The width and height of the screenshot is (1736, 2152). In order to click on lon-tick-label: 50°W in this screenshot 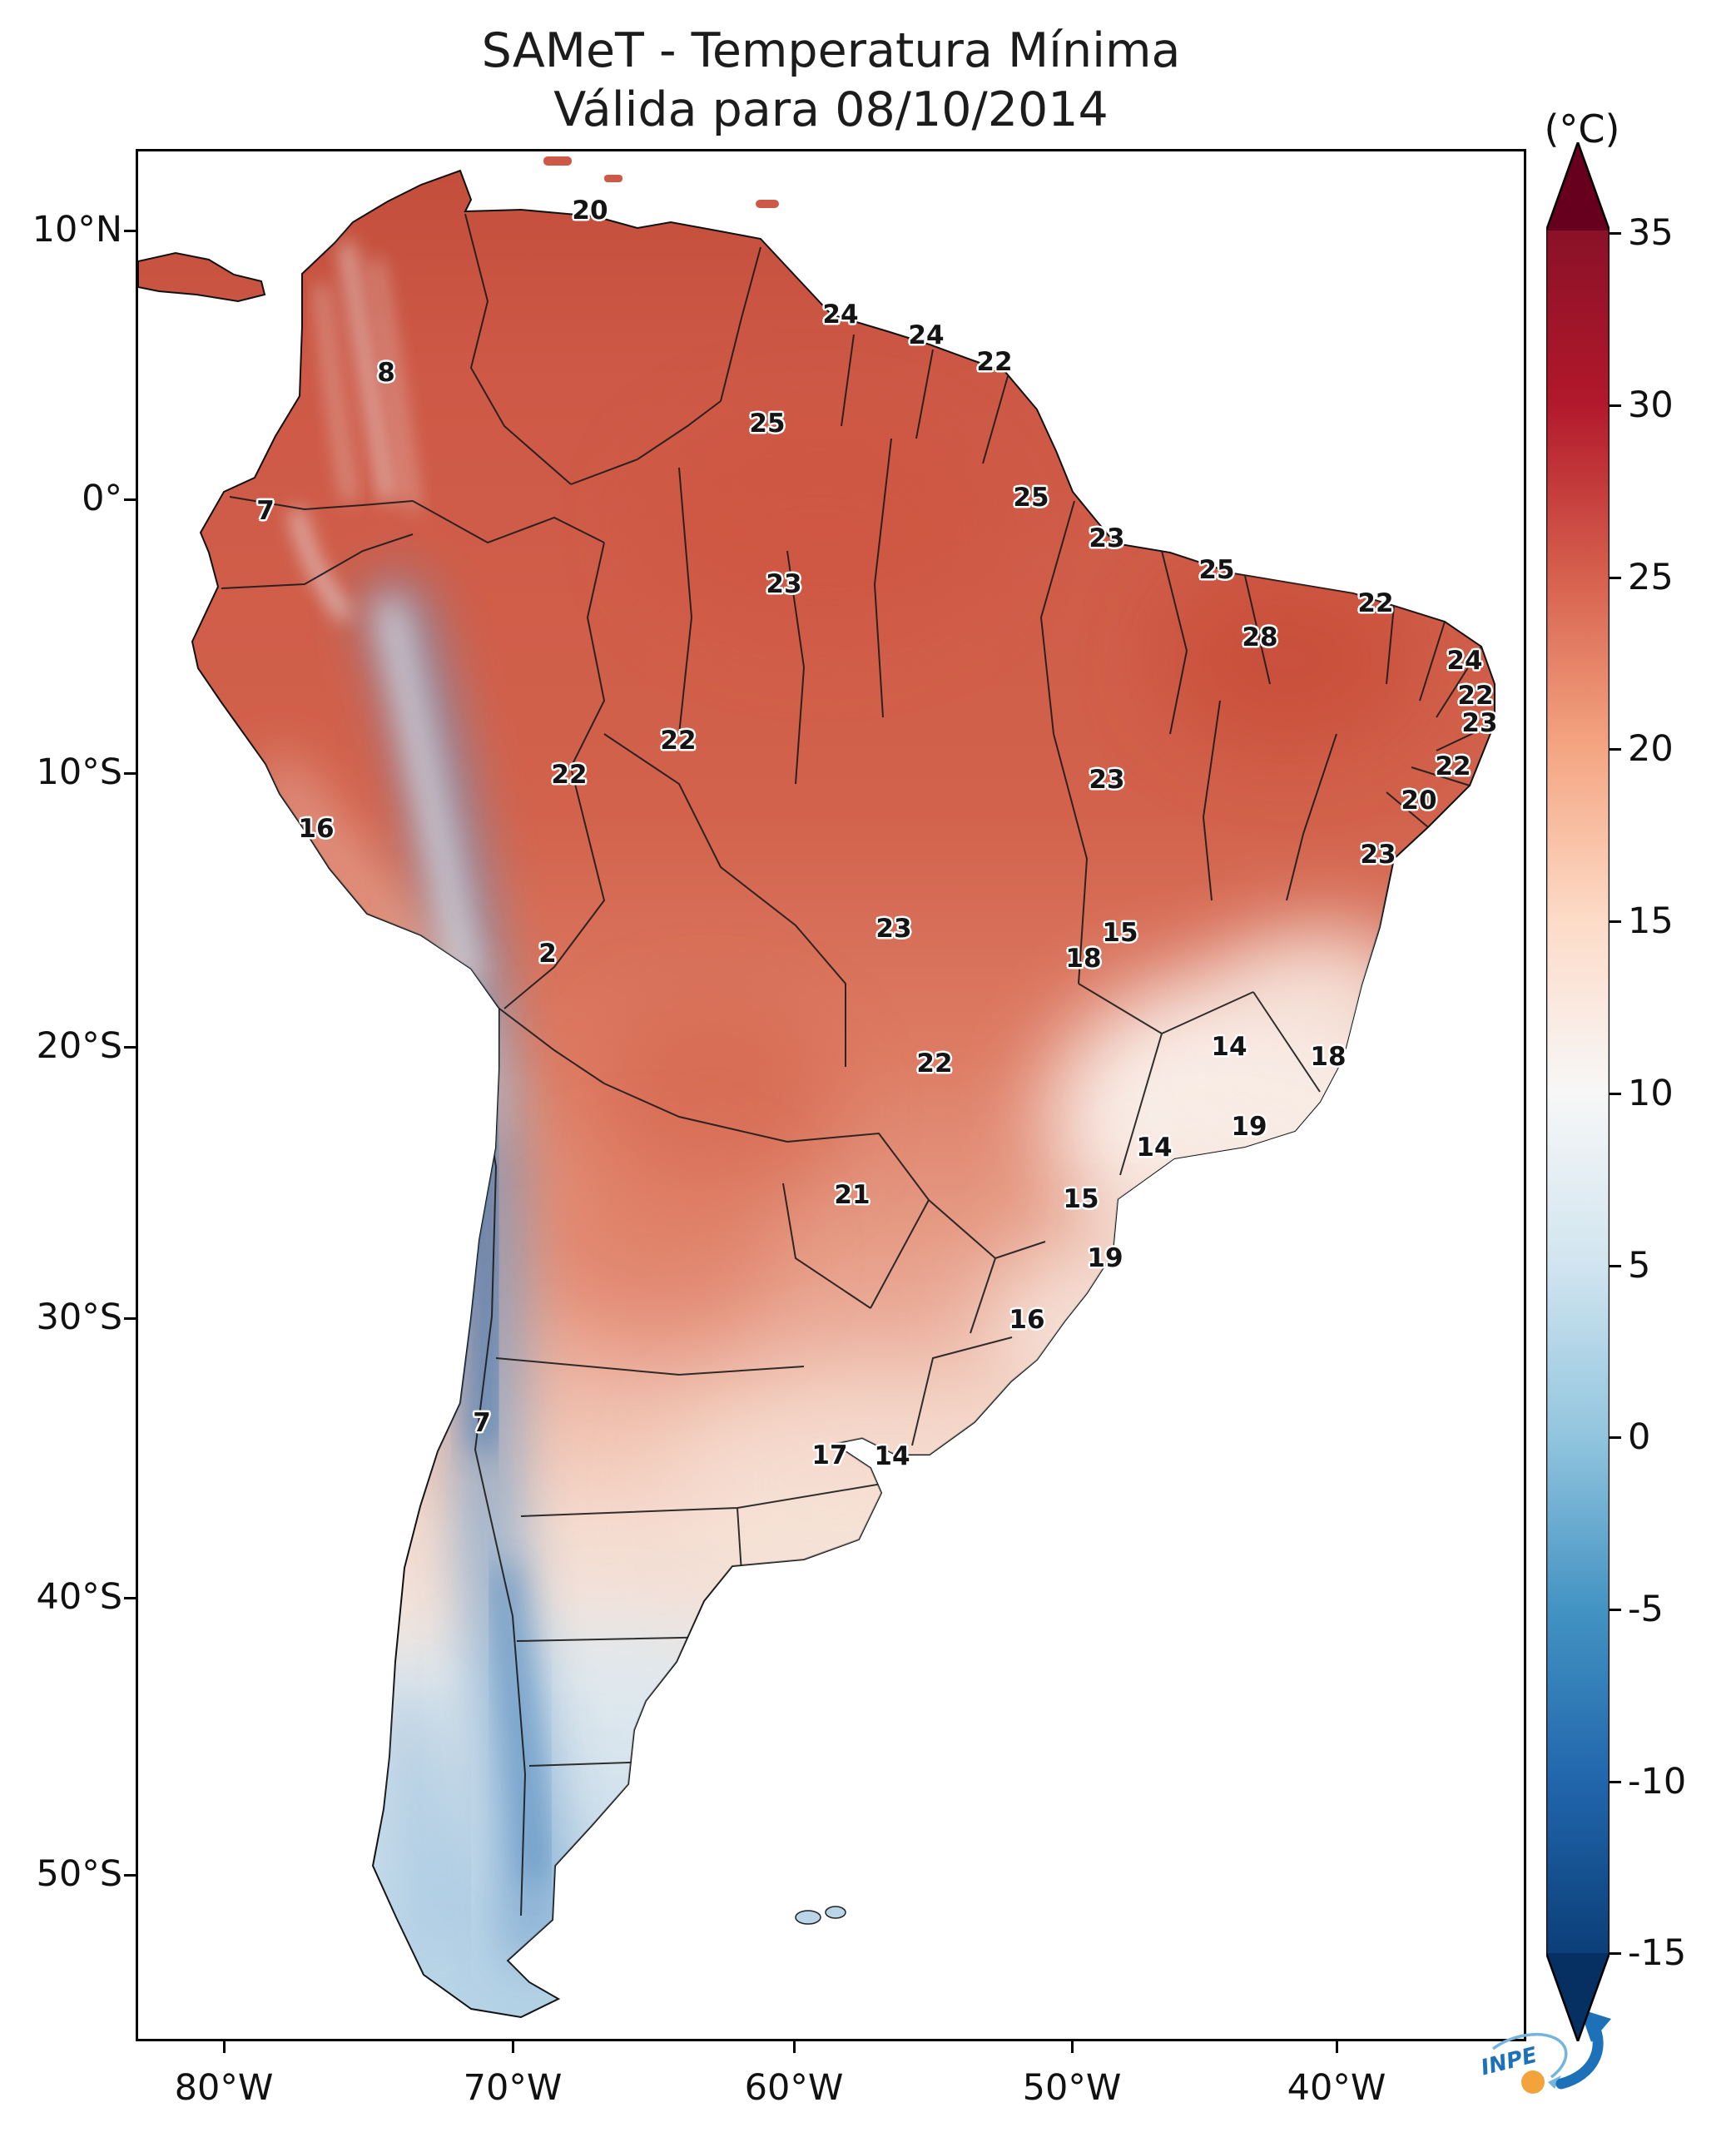, I will do `click(1072, 2088)`.